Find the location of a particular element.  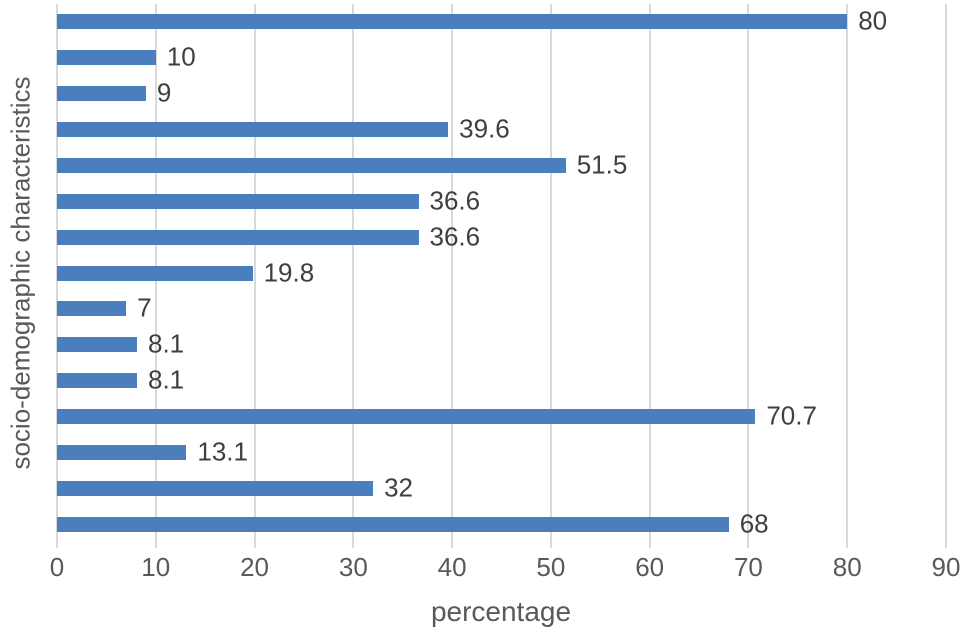

x-tick-label: 60 is located at coordinates (650, 567).